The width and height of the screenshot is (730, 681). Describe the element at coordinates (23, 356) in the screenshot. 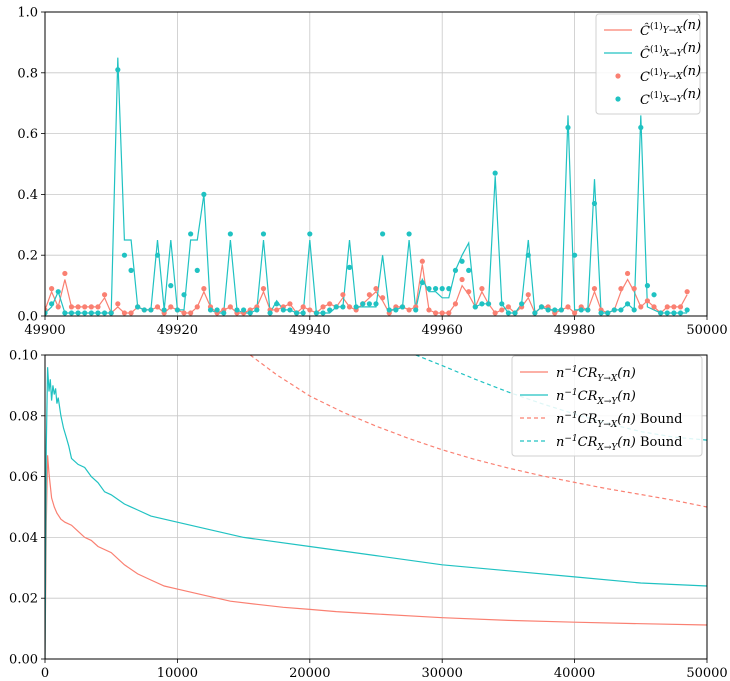

I see `y-tick-label: 0.10` at that location.